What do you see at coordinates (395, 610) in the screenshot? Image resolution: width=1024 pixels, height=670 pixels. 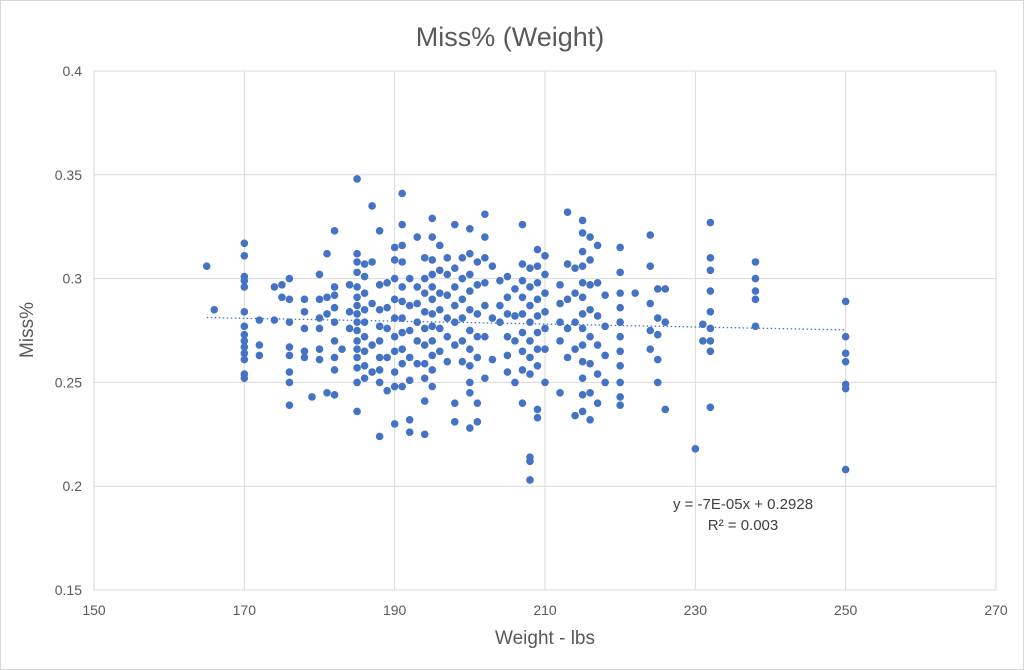 I see `x-tick-label: 190` at bounding box center [395, 610].